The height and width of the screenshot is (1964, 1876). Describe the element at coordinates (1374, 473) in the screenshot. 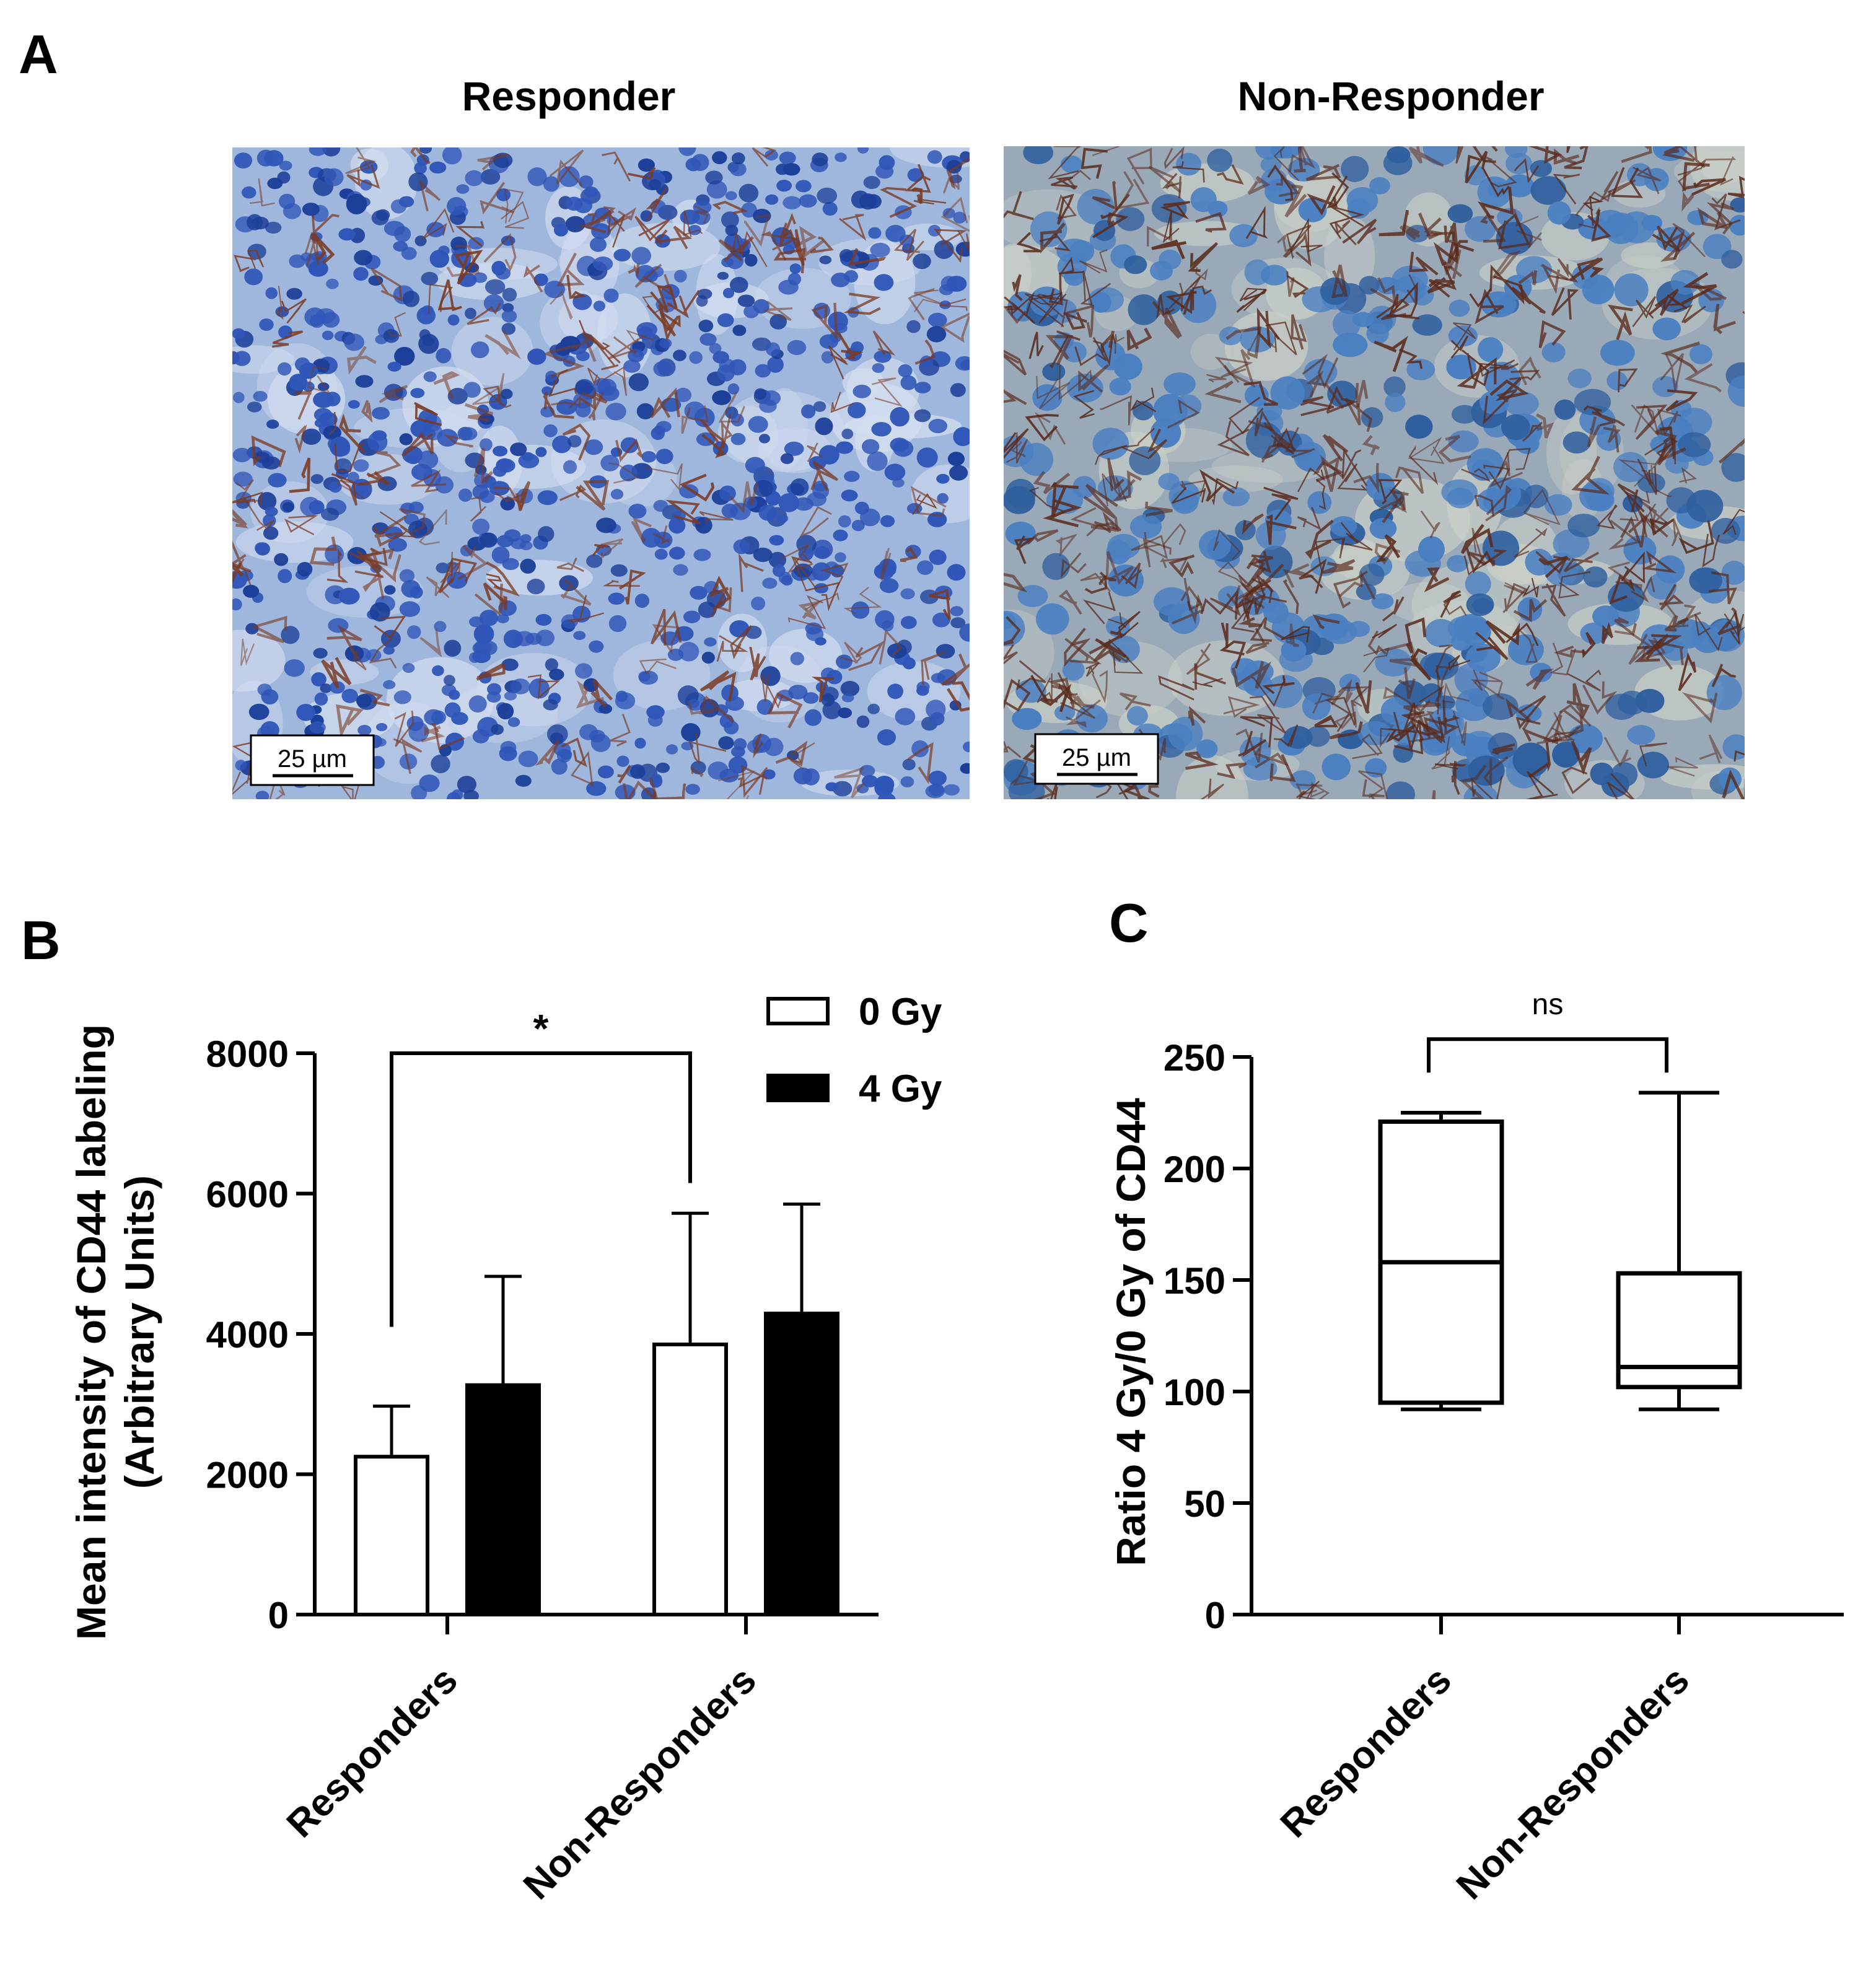

I see `micrograph-non-responder` at that location.